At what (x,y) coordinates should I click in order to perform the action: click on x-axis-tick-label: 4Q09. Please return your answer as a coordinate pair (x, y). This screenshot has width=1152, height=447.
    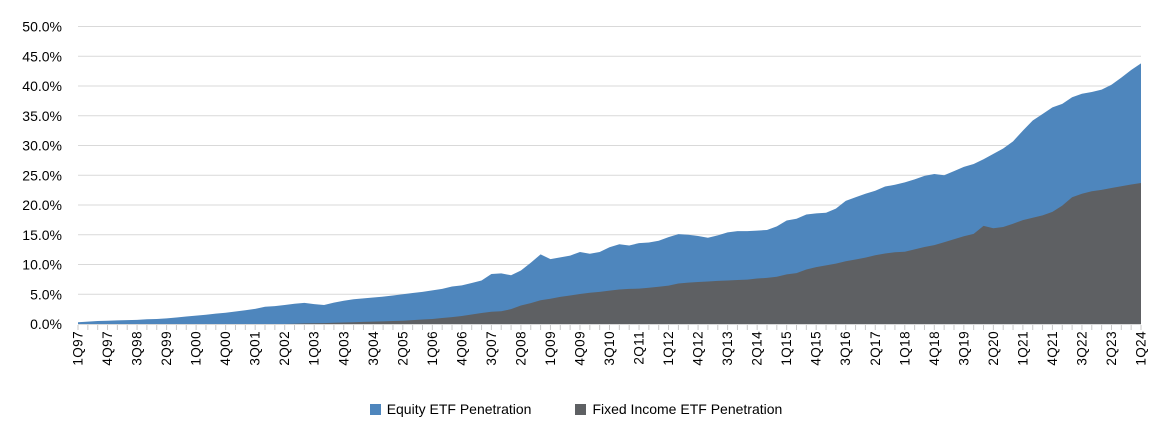
    Looking at the image, I should click on (579, 348).